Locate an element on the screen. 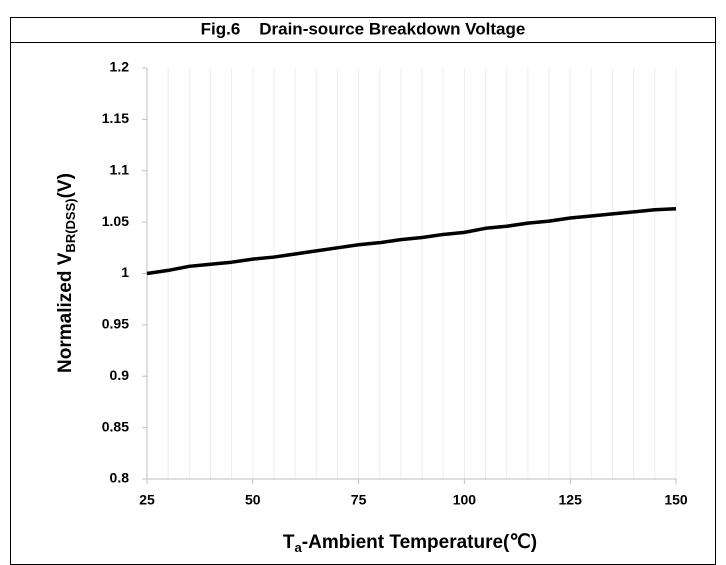  chart-title: Fig.6 Drain-source Breakdown Voltage is located at coordinates (363, 28).